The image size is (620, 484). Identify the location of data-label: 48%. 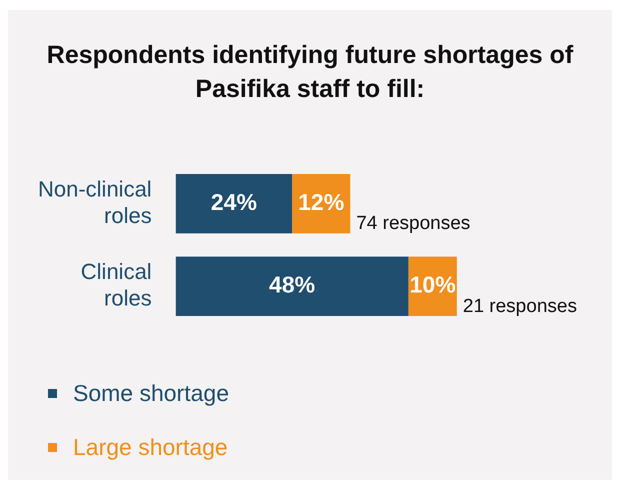
(292, 285).